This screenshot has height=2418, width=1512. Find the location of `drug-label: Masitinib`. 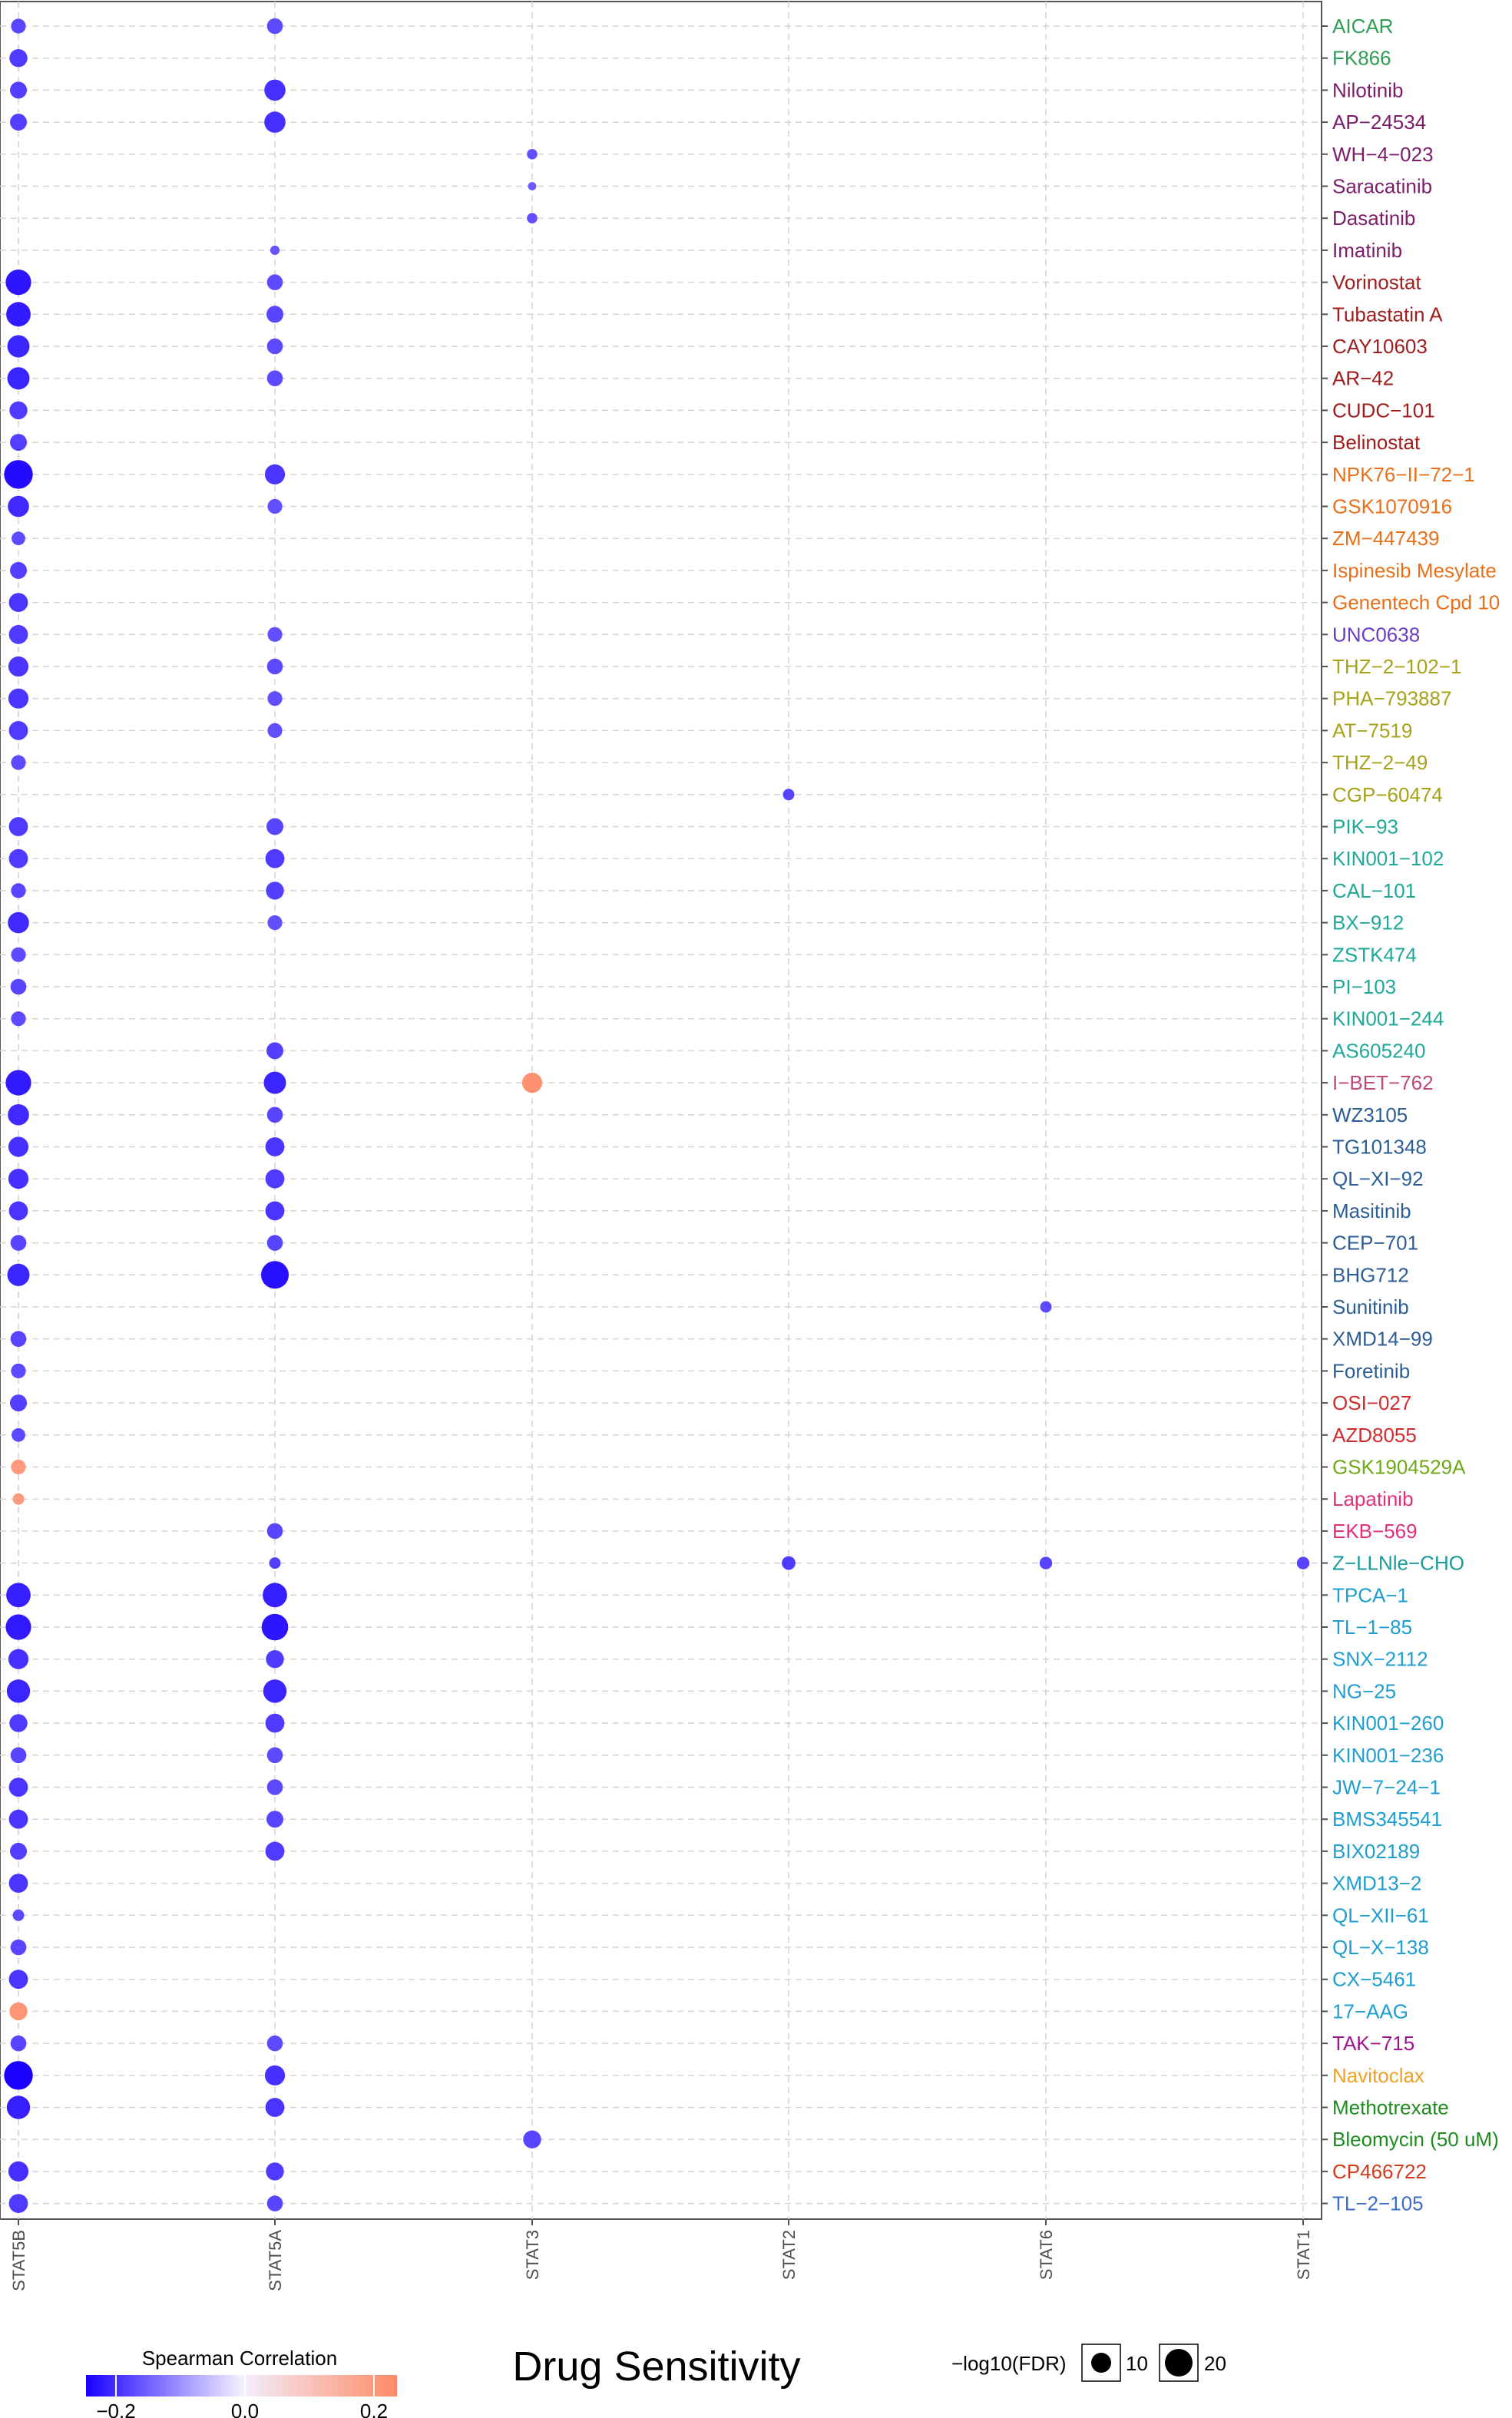

drug-label: Masitinib is located at coordinates (1371, 1210).